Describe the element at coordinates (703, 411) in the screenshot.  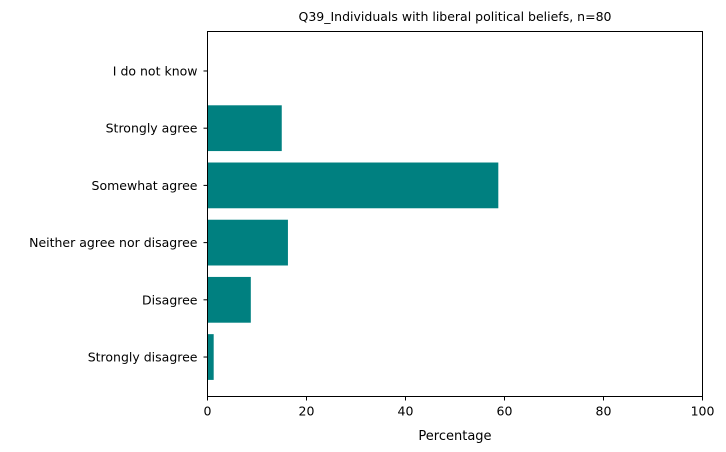
I see `x-tick-label: 100` at that location.